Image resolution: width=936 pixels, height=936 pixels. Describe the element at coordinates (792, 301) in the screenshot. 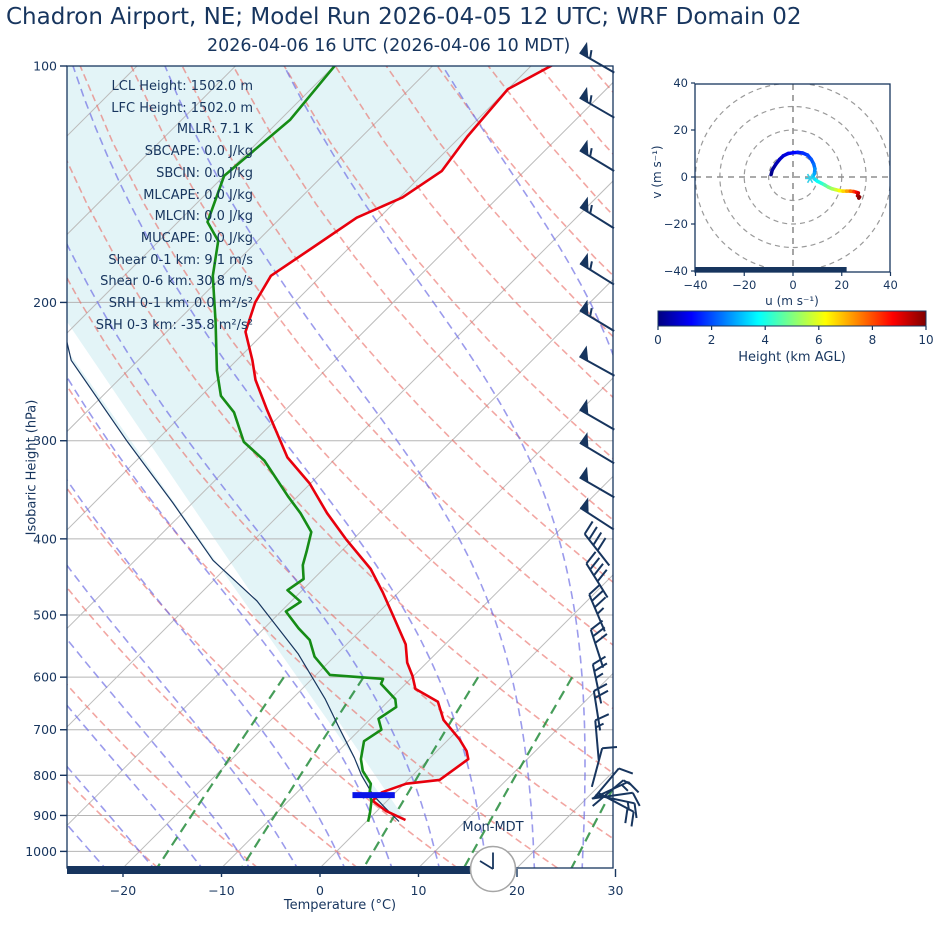

I see `hodograph-x-axis-label: u (m s⁻¹)` at that location.